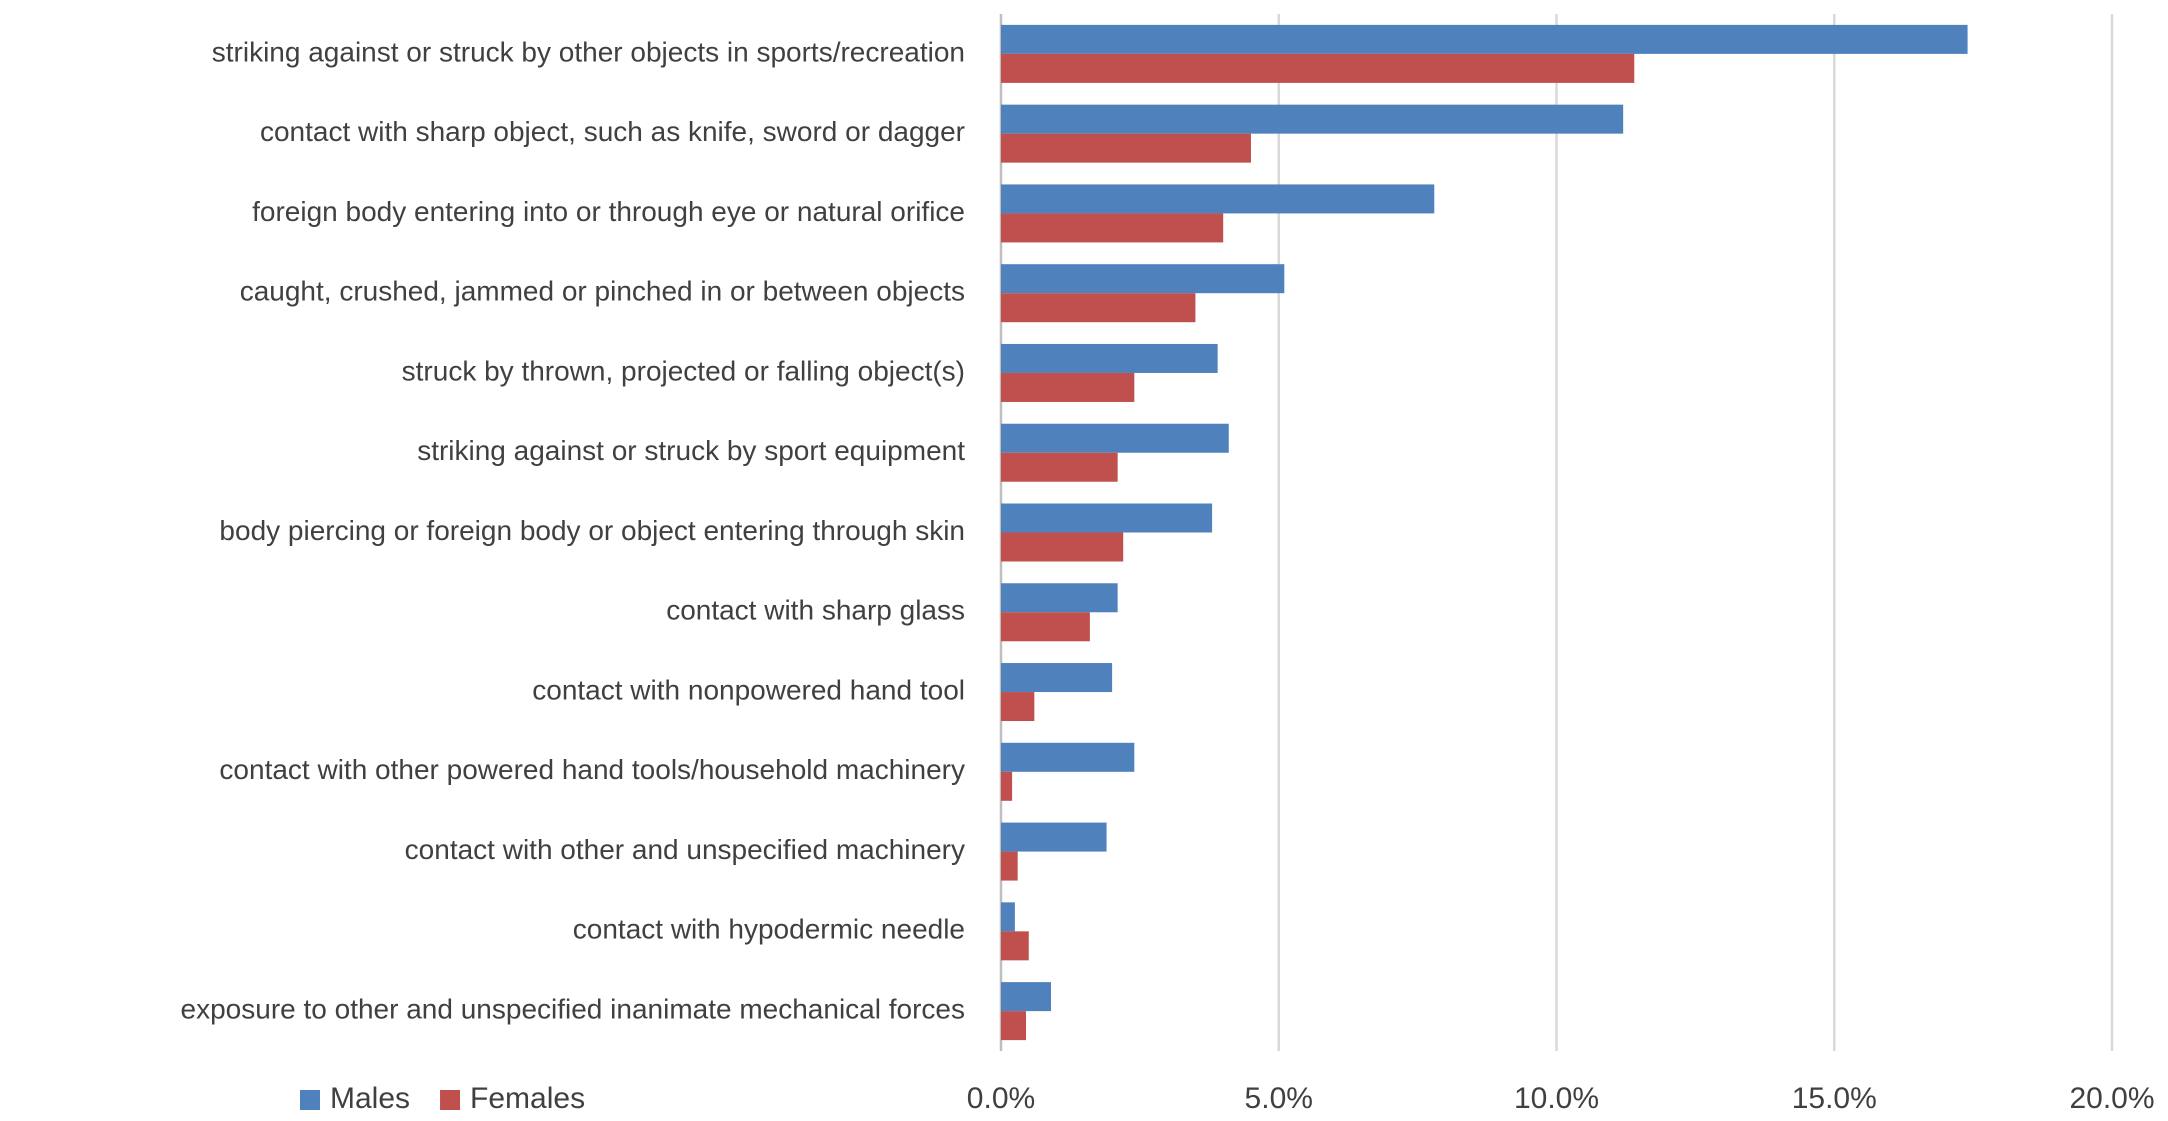 The height and width of the screenshot is (1121, 2168). Describe the element at coordinates (2111, 1098) in the screenshot. I see `x-tick-label: 20.0%` at that location.